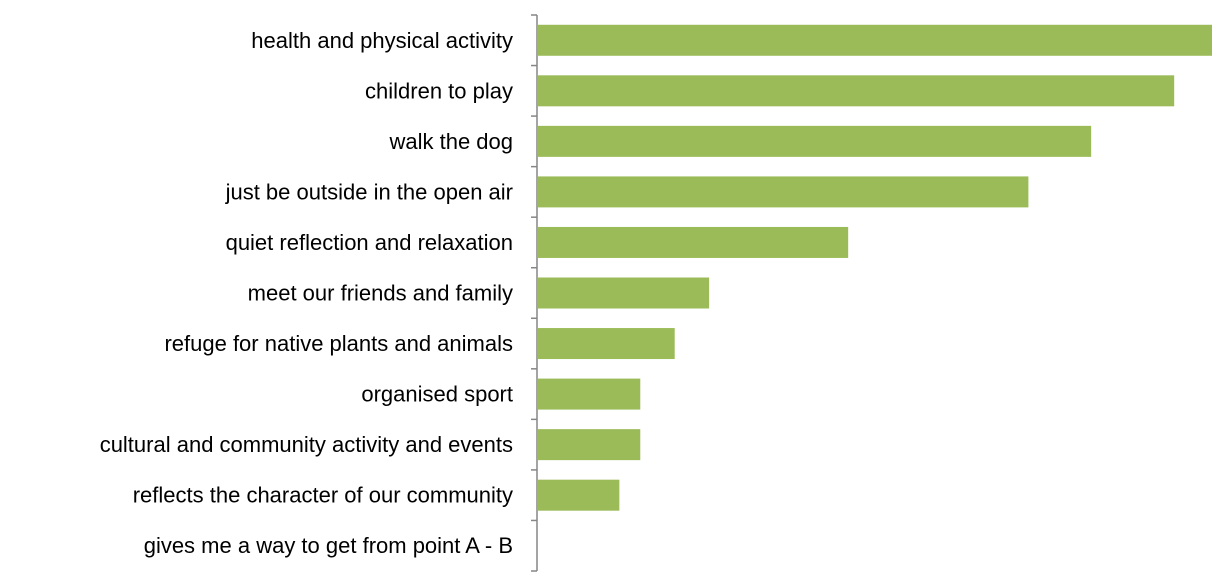  What do you see at coordinates (439, 90) in the screenshot?
I see `category-label: children to play` at bounding box center [439, 90].